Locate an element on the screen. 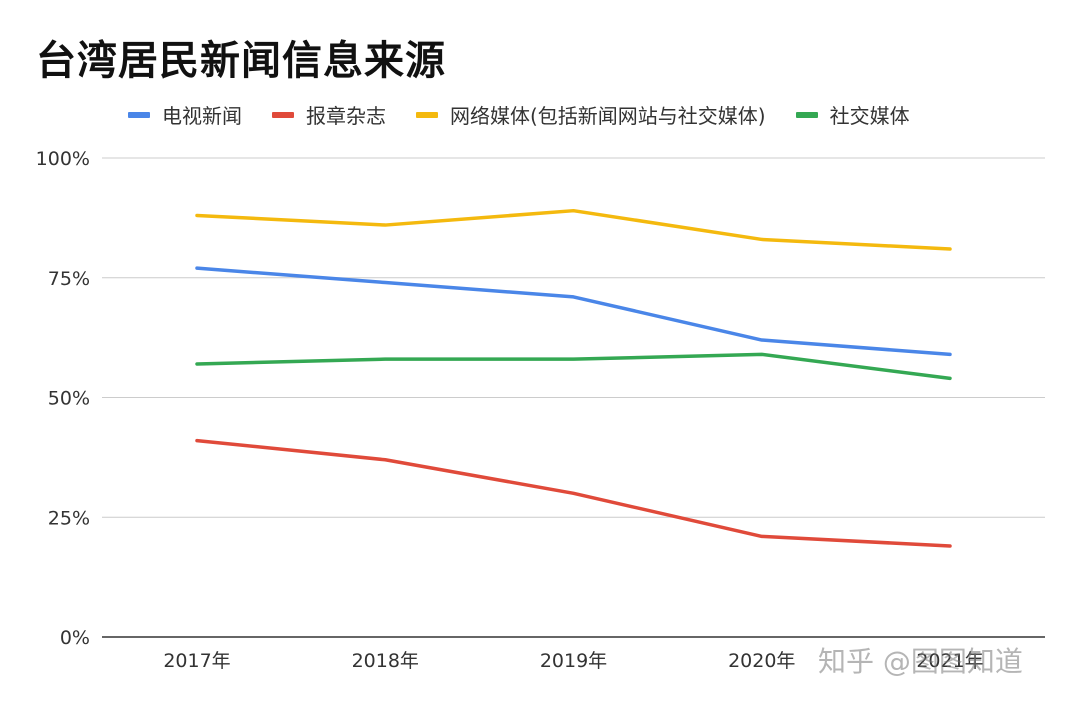  x-tick-label: 2017年 is located at coordinates (196, 661).